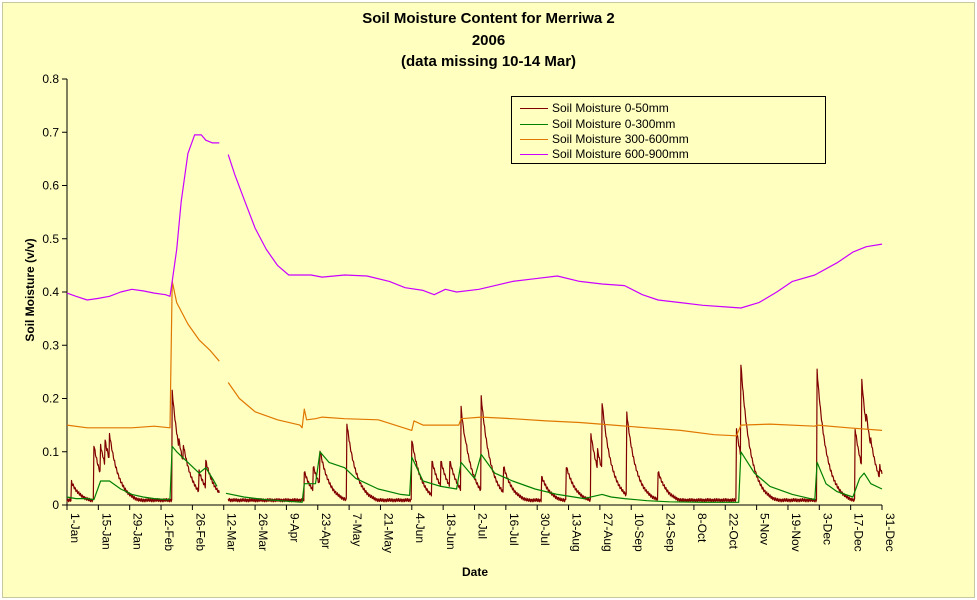 This screenshot has width=977, height=600. What do you see at coordinates (514, 529) in the screenshot?
I see `x-tick-label: 16-Jul` at bounding box center [514, 529].